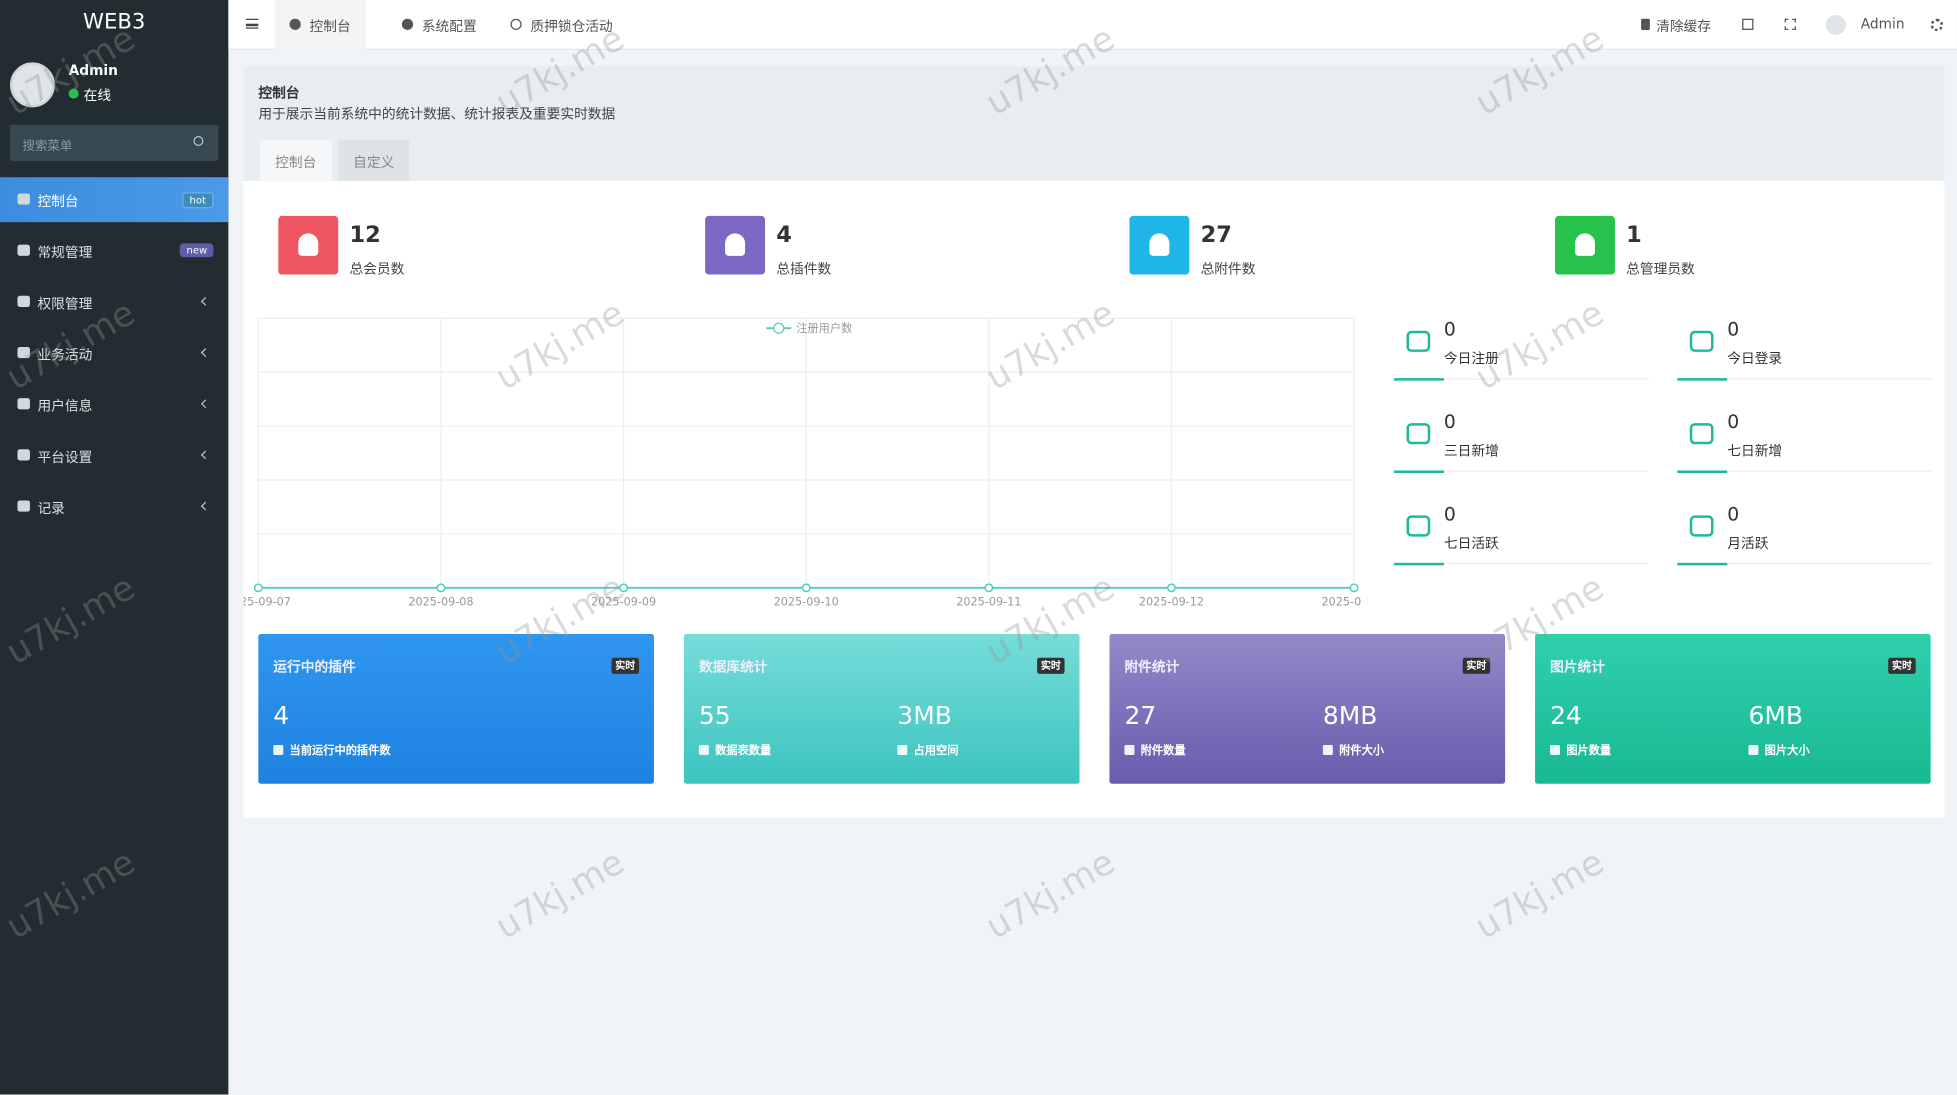 The image size is (1957, 1095). What do you see at coordinates (449, 26) in the screenshot?
I see `tab-label: 系统配置` at bounding box center [449, 26].